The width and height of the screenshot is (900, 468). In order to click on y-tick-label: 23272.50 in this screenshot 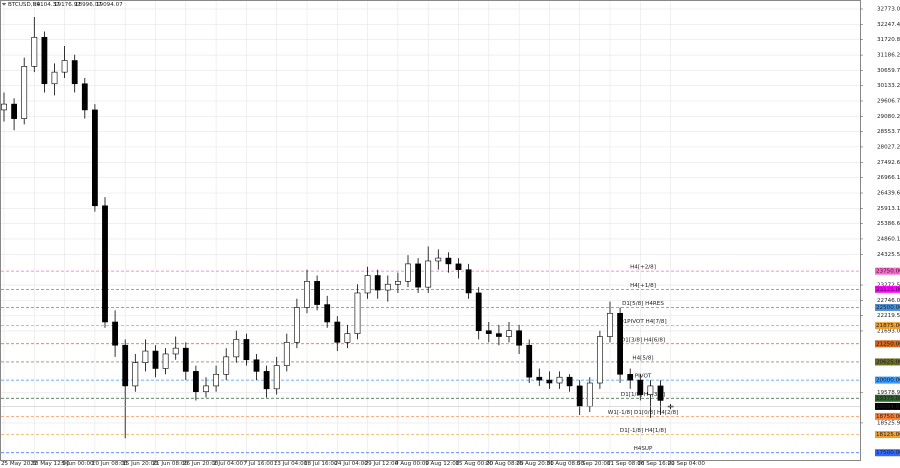, I will do `click(888, 286)`.